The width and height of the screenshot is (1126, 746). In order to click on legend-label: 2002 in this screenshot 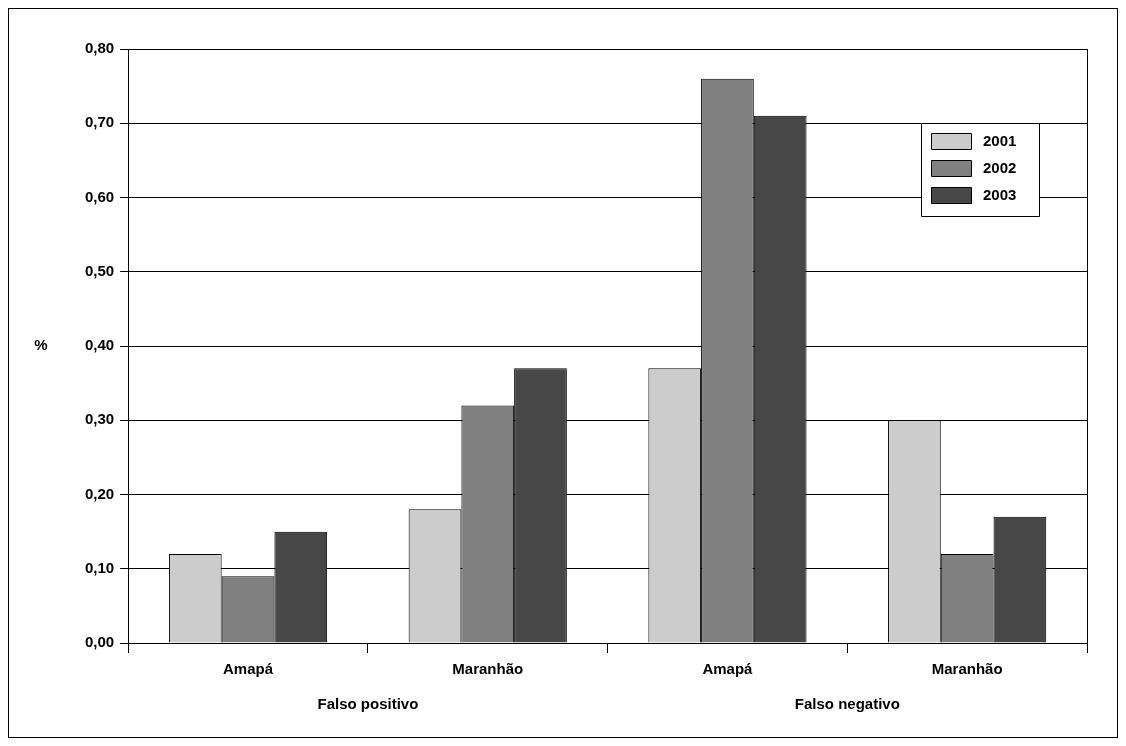, I will do `click(1000, 168)`.